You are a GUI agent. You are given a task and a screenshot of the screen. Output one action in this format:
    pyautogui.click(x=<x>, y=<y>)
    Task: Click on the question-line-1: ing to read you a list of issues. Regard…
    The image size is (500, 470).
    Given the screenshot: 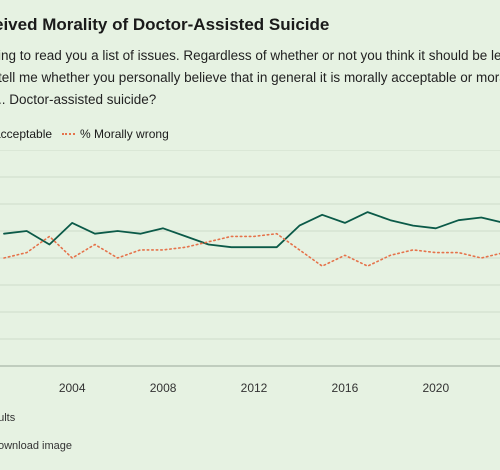 What is the action you would take?
    pyautogui.click(x=250, y=55)
    